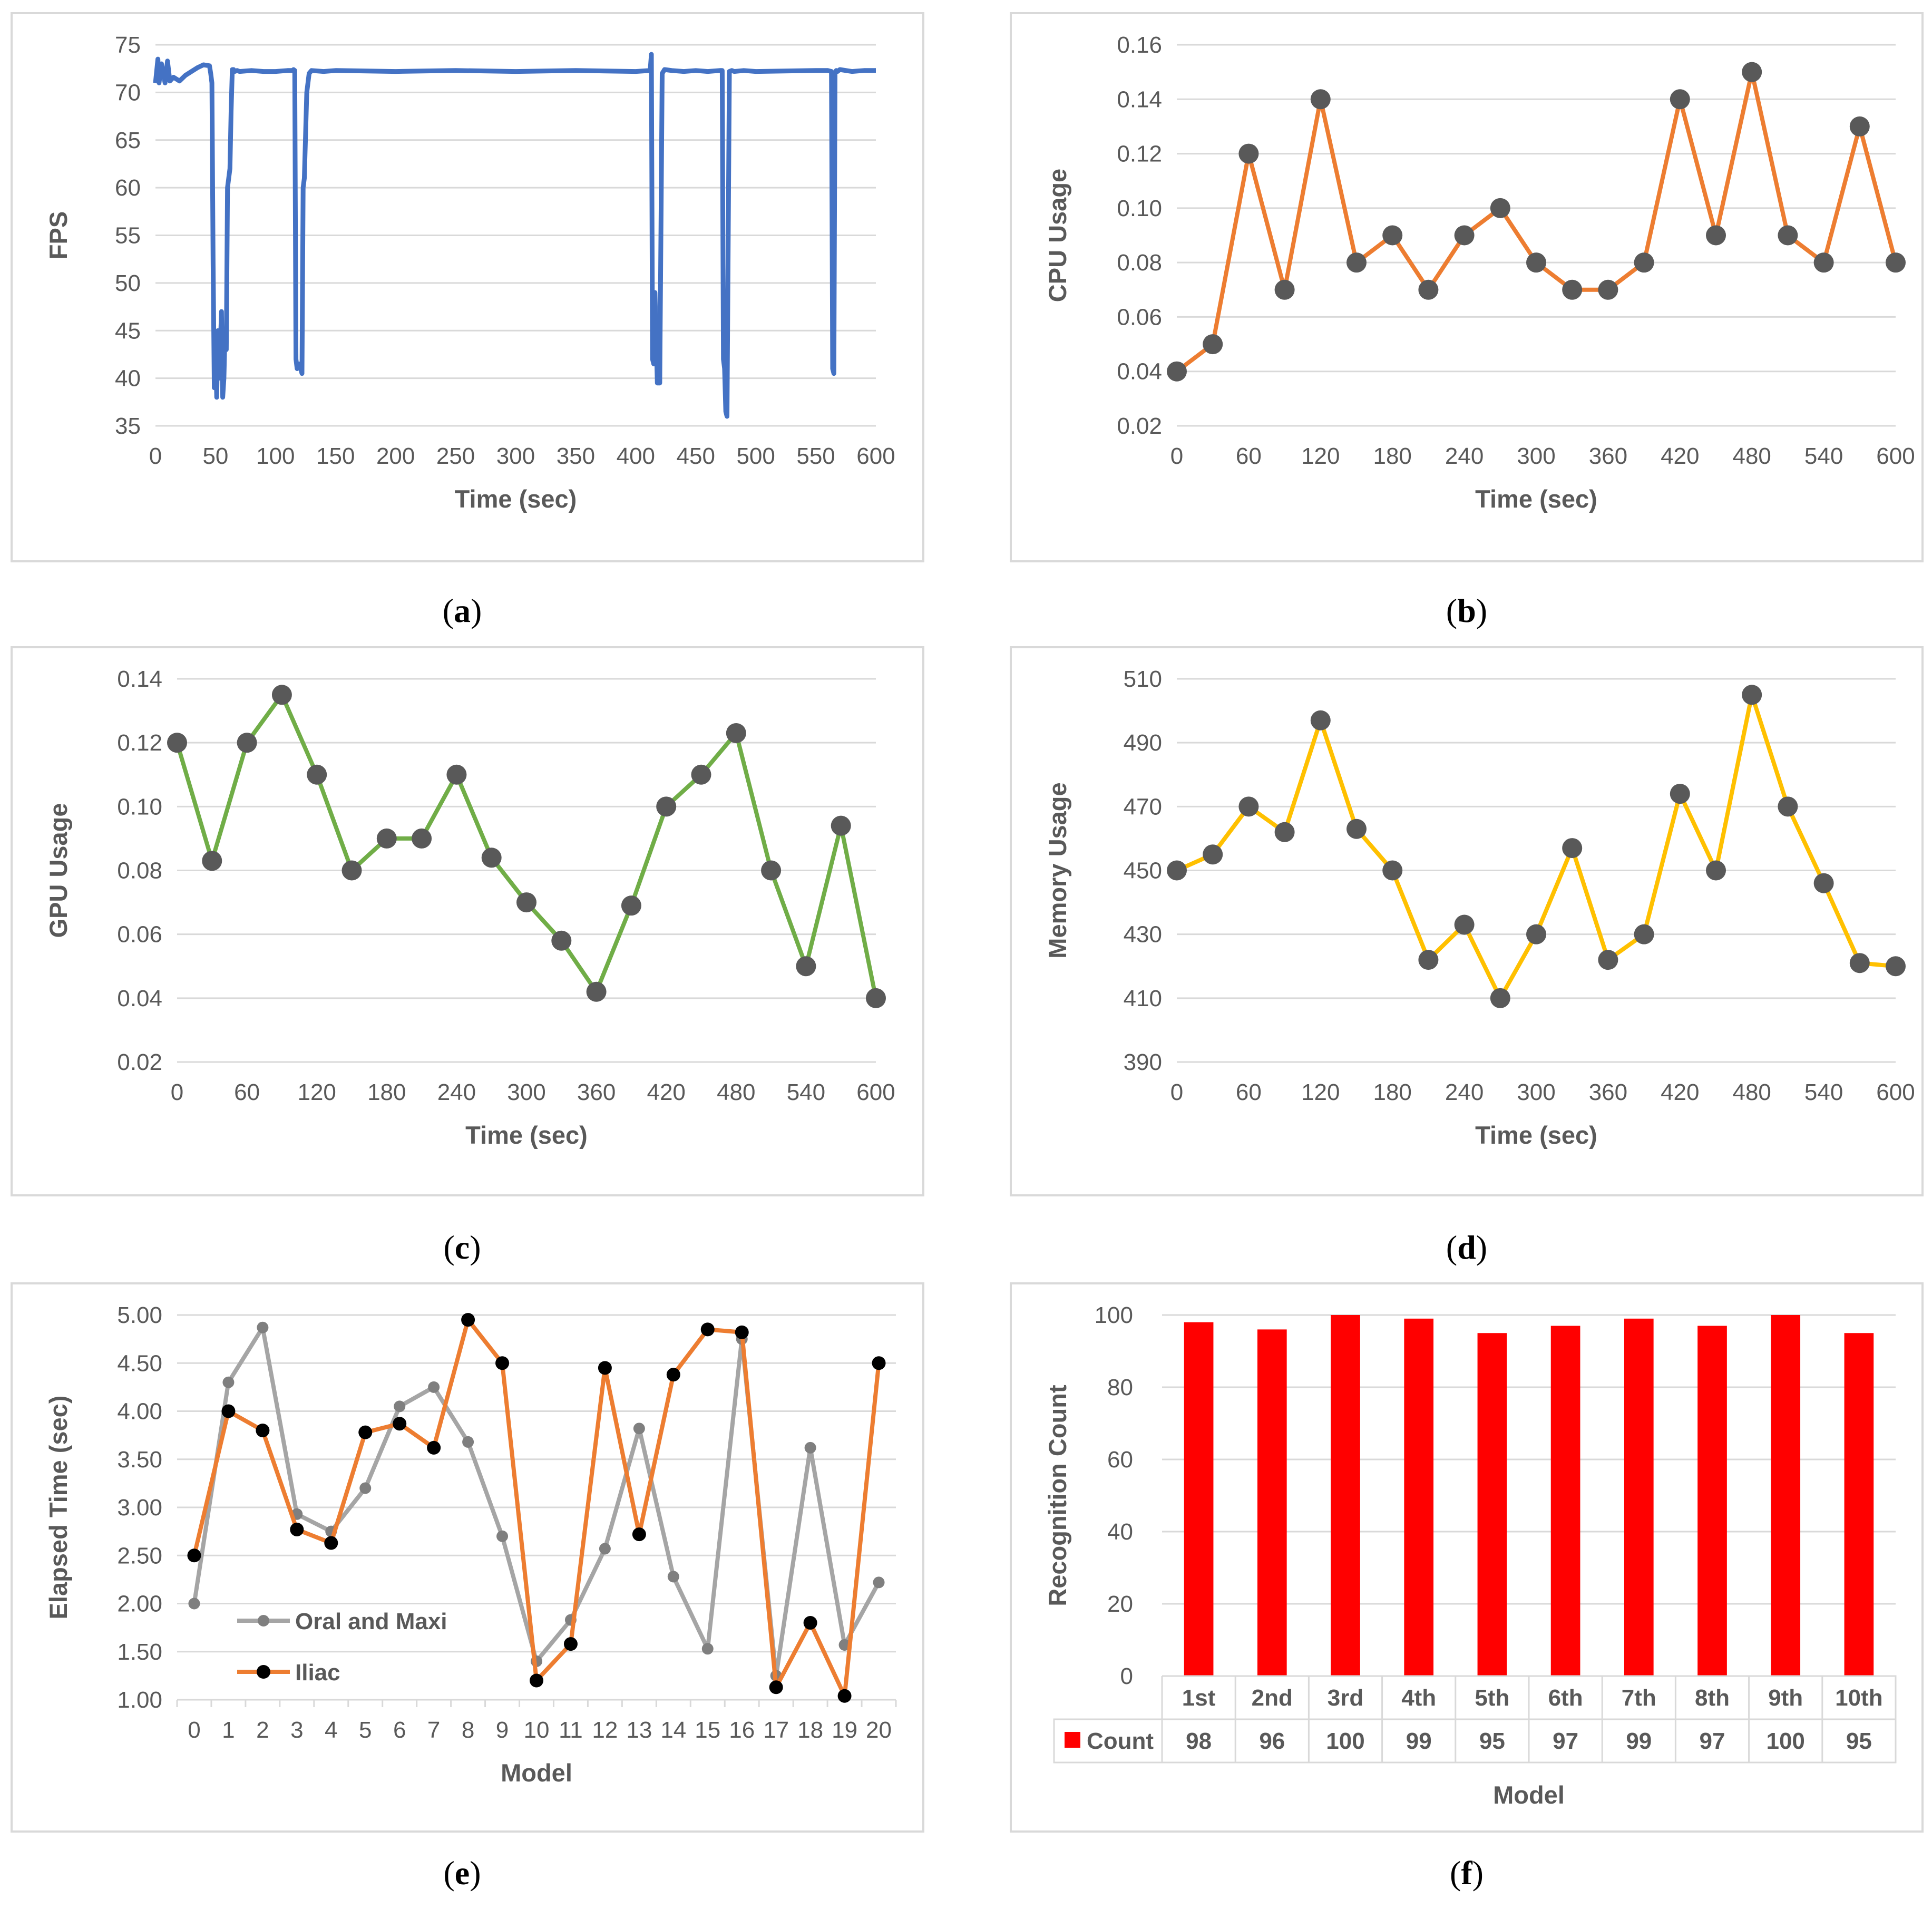 The width and height of the screenshot is (1932, 1909). I want to click on x-tick-label: 18, so click(810, 1730).